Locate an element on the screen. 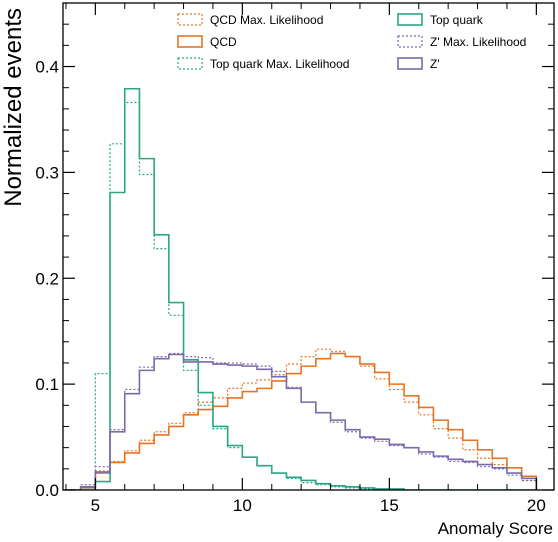  y-tick-label: 0.1 is located at coordinates (47, 384).